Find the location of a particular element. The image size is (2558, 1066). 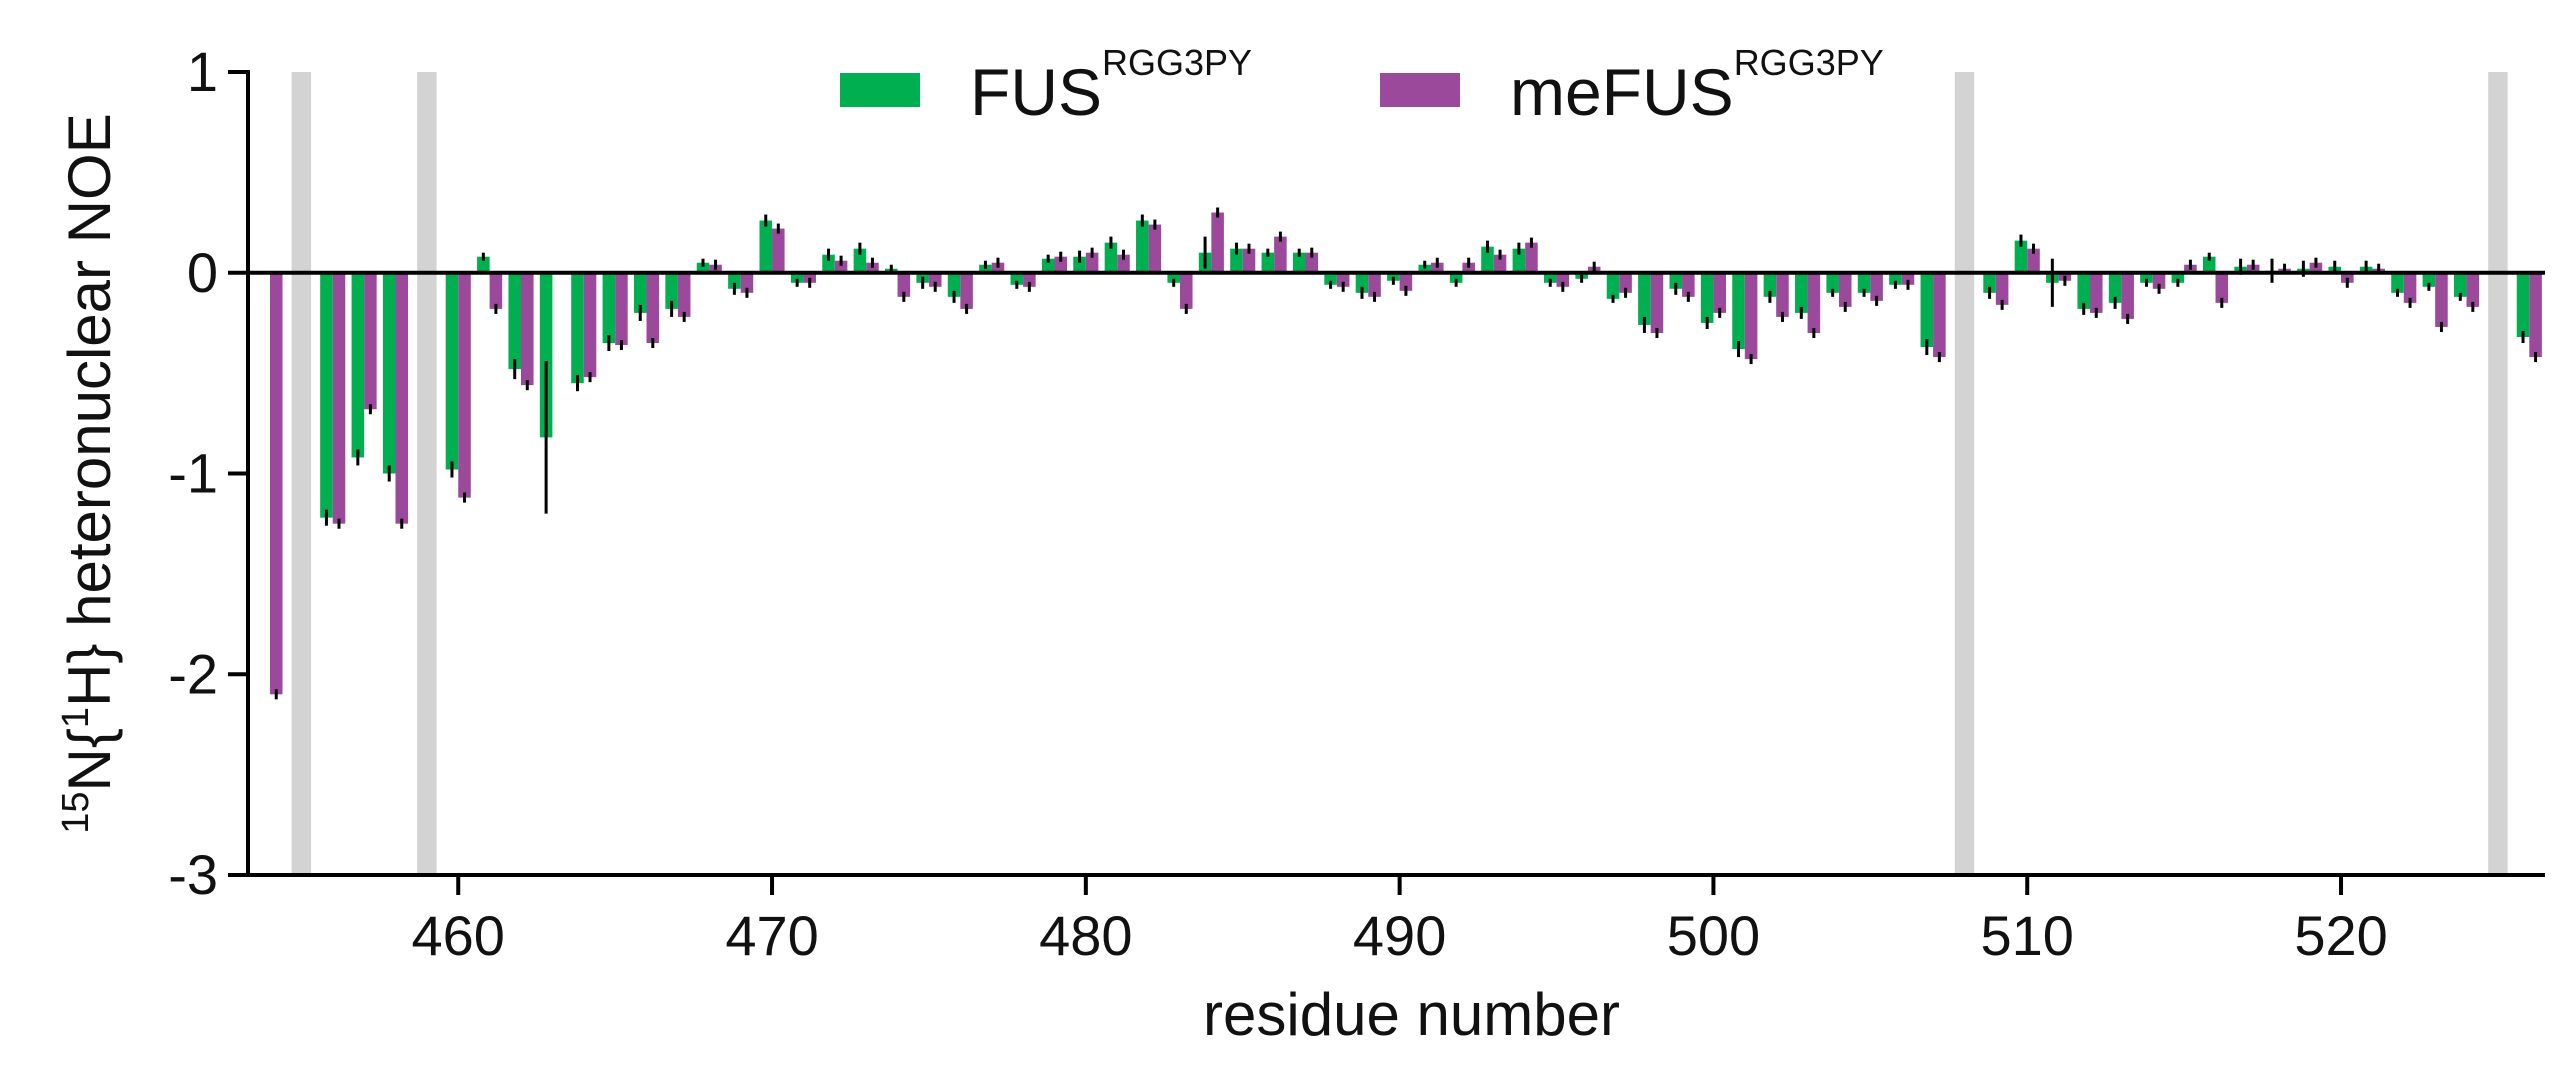

x-tick-label: 490 is located at coordinates (1399, 935).